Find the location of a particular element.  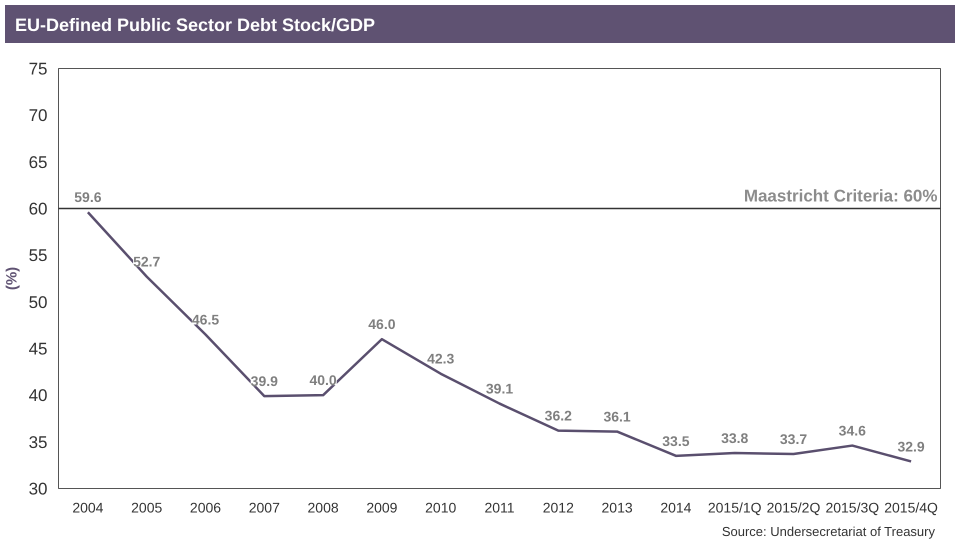

data-label: 39.1 is located at coordinates (500, 388).